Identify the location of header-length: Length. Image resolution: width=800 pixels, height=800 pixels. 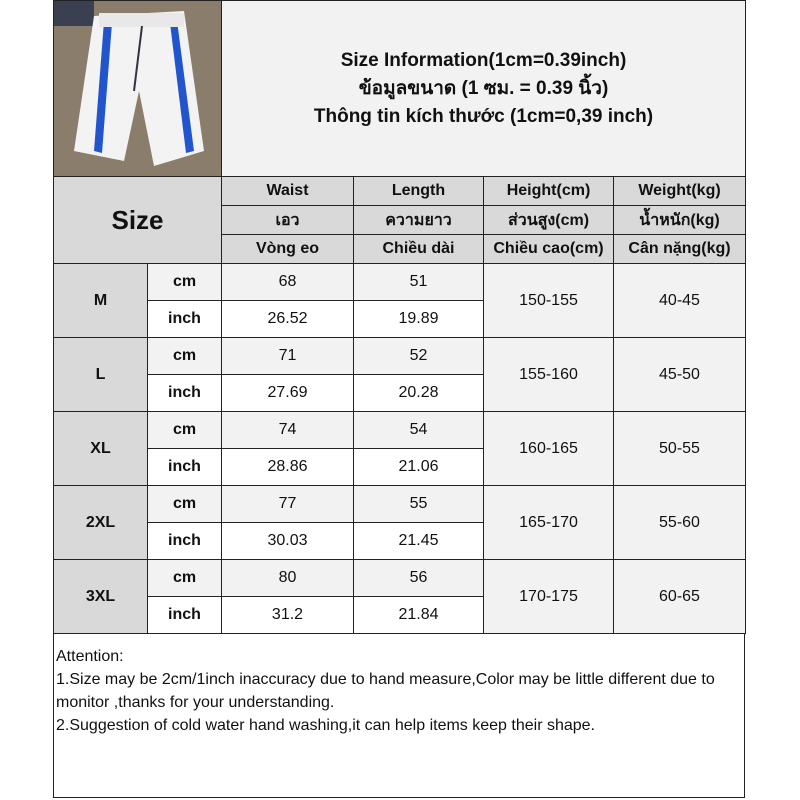
(418, 191).